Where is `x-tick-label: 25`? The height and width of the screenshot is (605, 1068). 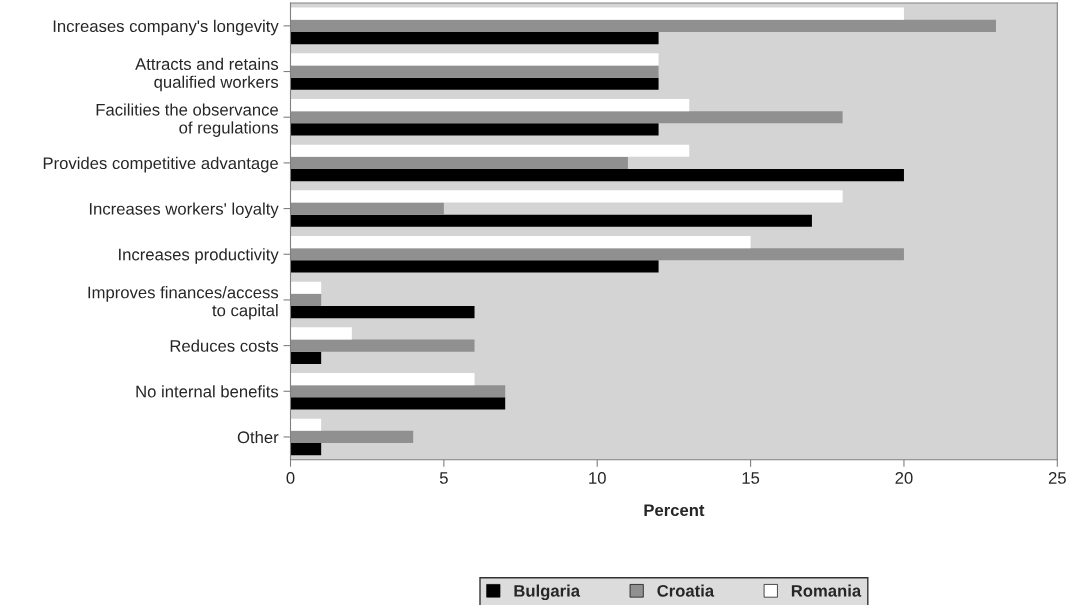 x-tick-label: 25 is located at coordinates (1057, 478).